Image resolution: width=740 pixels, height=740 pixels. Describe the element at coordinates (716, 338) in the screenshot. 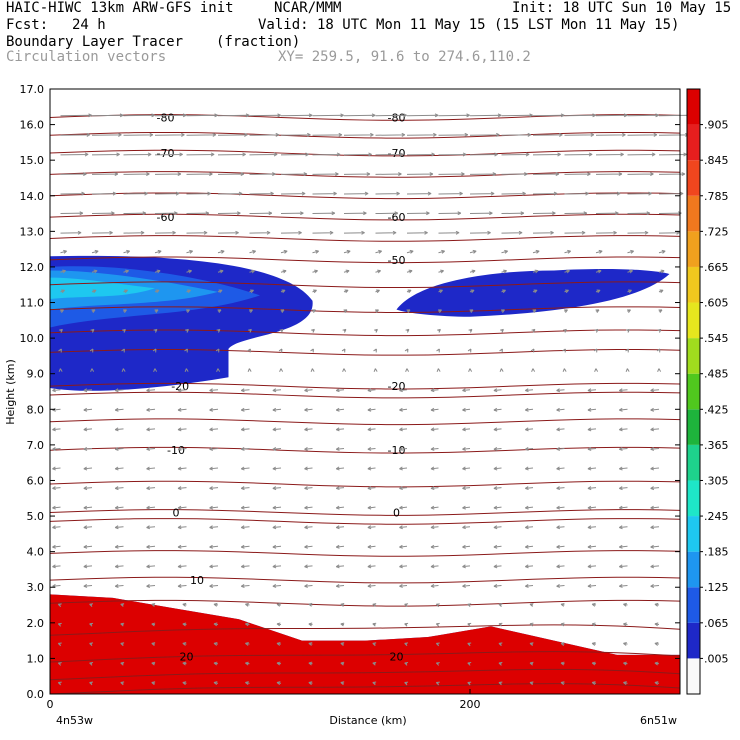

I see `colorbar-label: .545` at that location.